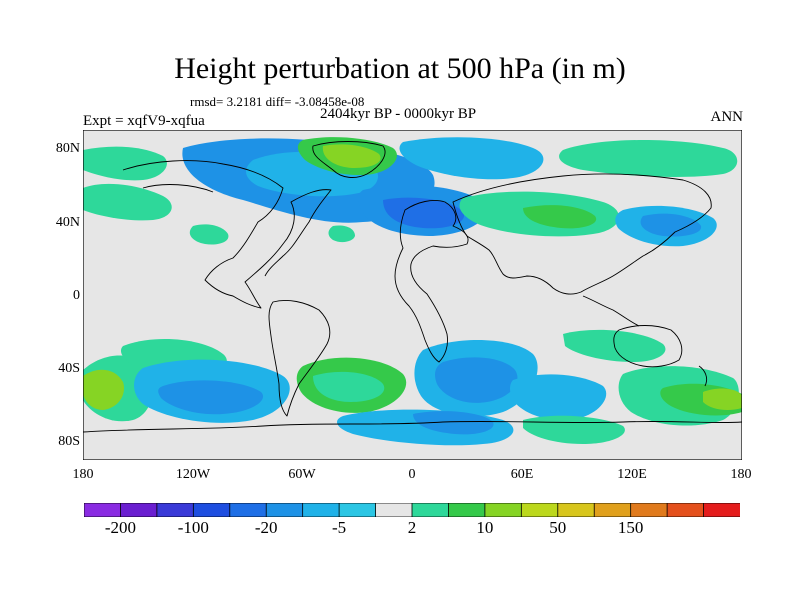 Image resolution: width=800 pixels, height=600 pixels. I want to click on experiment-label: Expt = xqfV9-xqfua, so click(144, 121).